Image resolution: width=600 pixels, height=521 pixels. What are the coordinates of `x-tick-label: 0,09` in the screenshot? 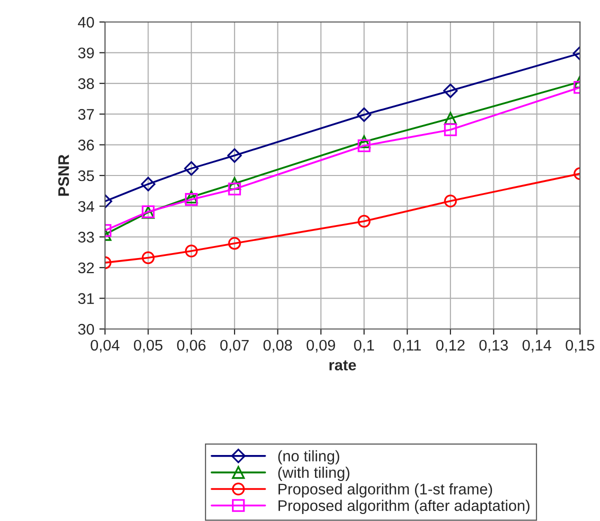 It's located at (321, 346).